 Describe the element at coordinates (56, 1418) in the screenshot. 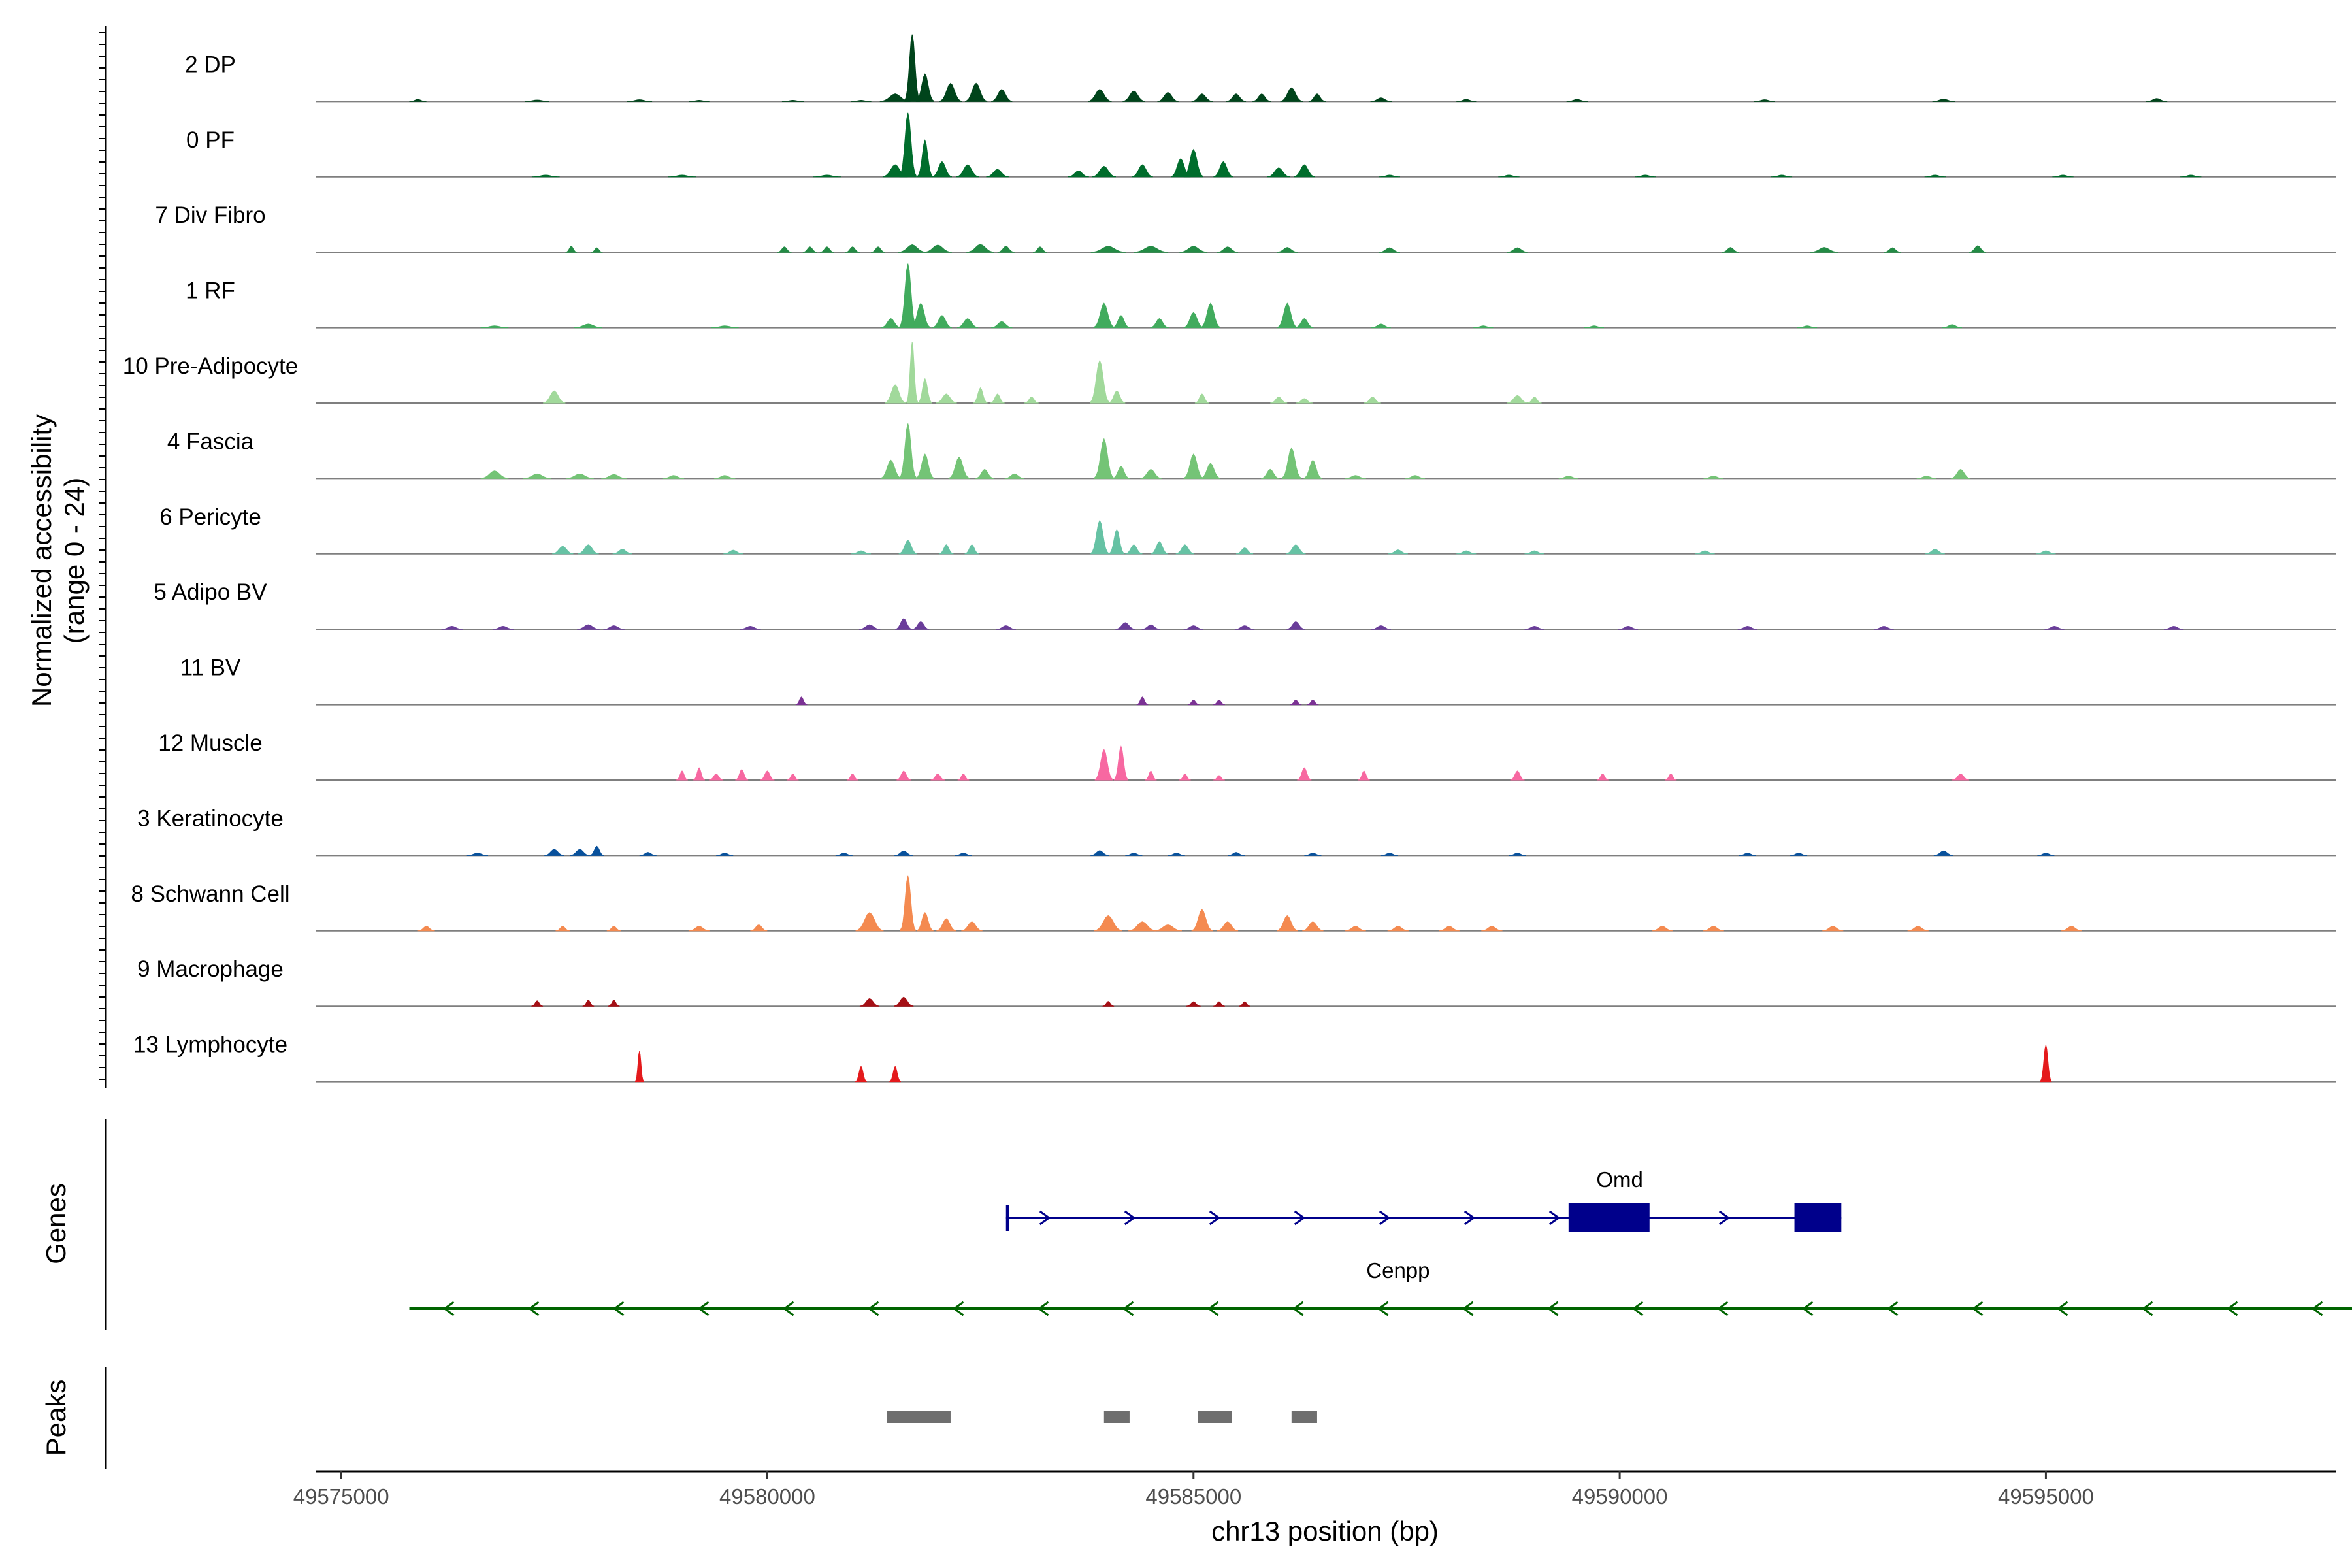

I see `peaks-panel-title: Peaks` at that location.